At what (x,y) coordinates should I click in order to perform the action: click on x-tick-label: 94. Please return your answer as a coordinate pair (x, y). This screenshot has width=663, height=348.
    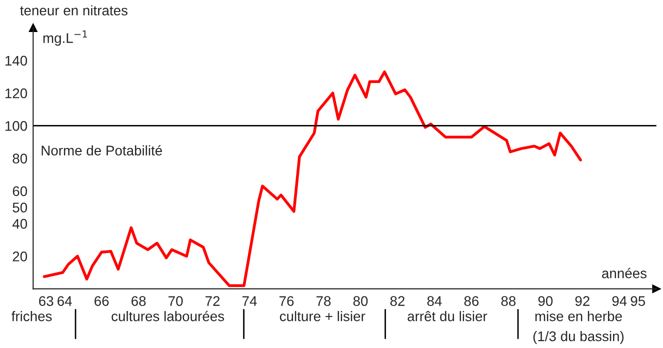
    Looking at the image, I should click on (619, 301).